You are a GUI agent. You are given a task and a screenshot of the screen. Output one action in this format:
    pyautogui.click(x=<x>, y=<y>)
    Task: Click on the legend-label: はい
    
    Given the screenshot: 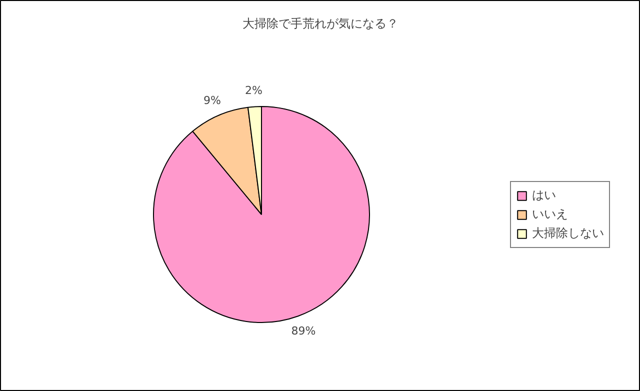 What is the action you would take?
    pyautogui.click(x=544, y=195)
    